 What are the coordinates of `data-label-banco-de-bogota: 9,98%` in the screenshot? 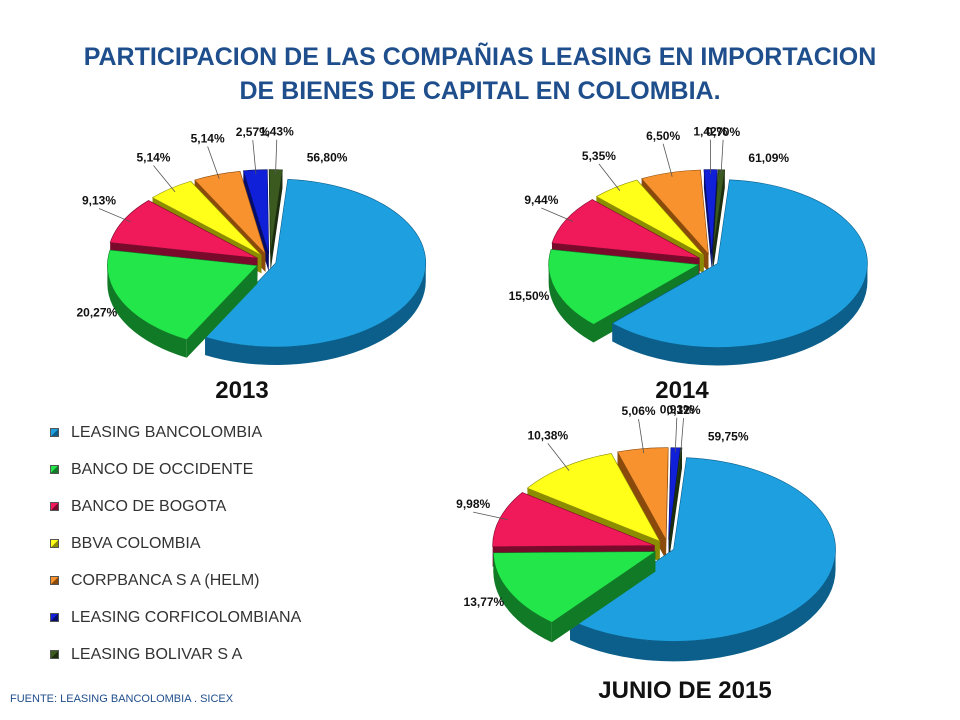 It's located at (473, 504).